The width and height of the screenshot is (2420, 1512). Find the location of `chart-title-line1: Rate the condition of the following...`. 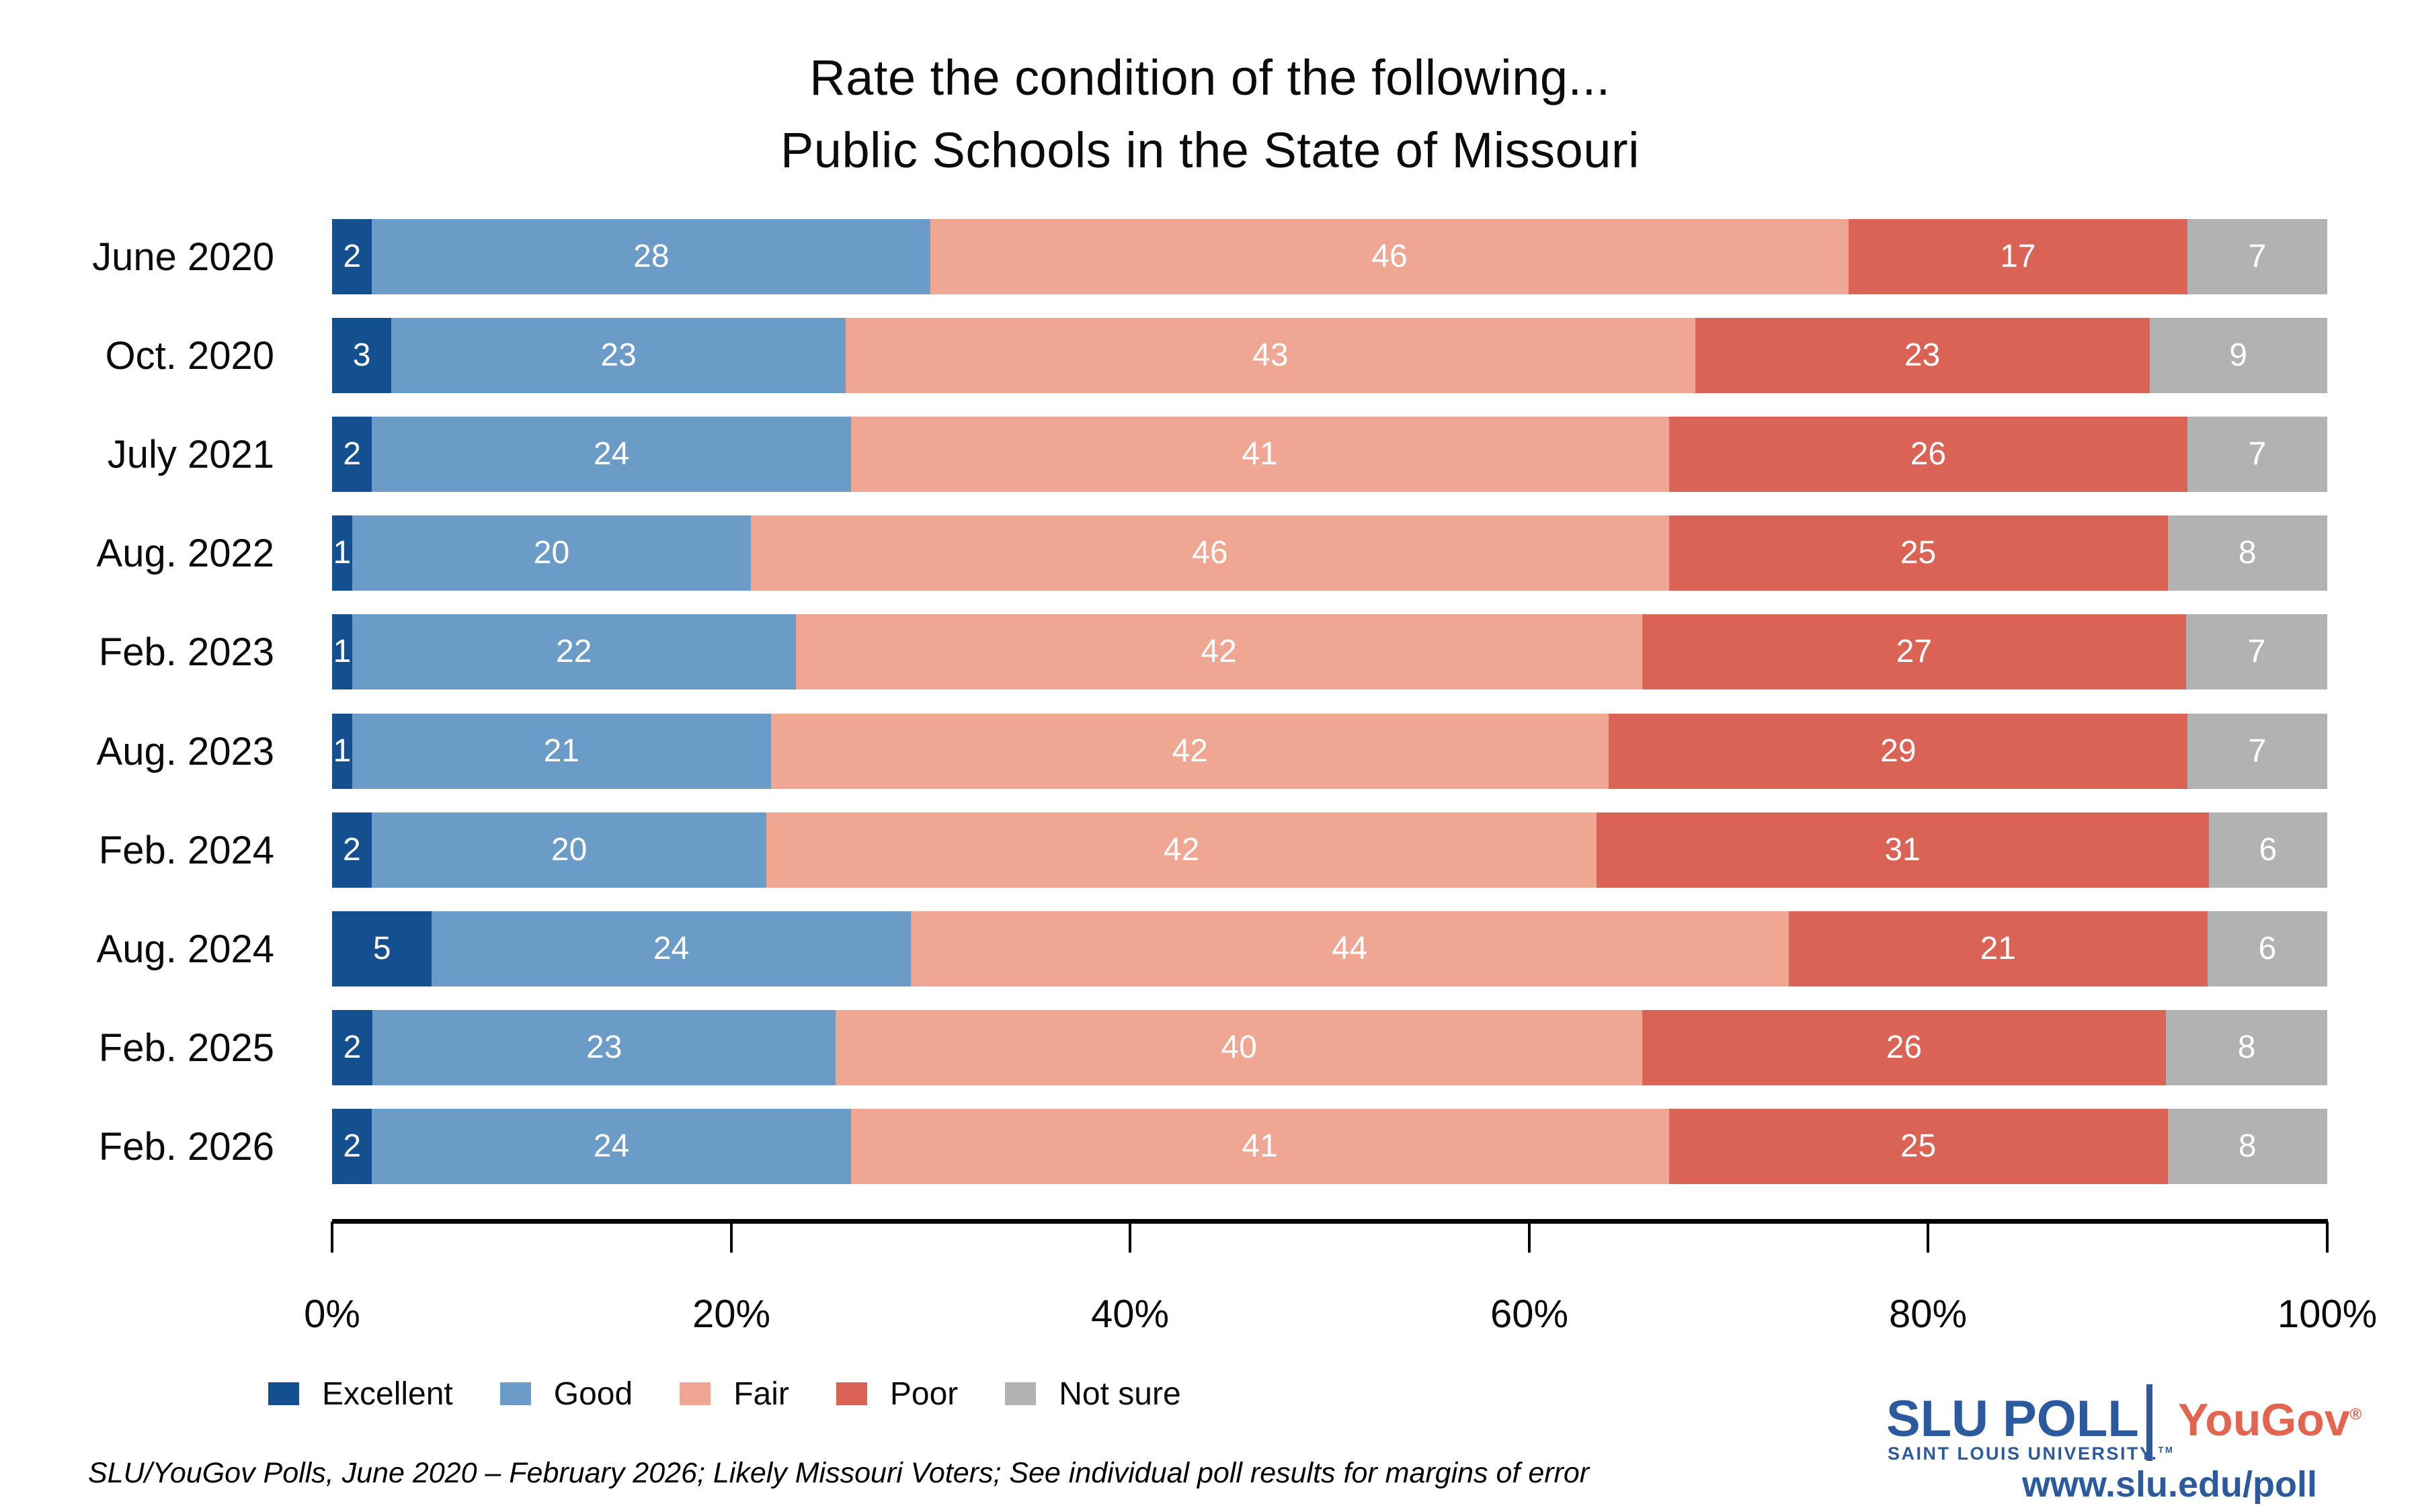

chart-title-line1: Rate the condition of the following... is located at coordinates (1210, 78).